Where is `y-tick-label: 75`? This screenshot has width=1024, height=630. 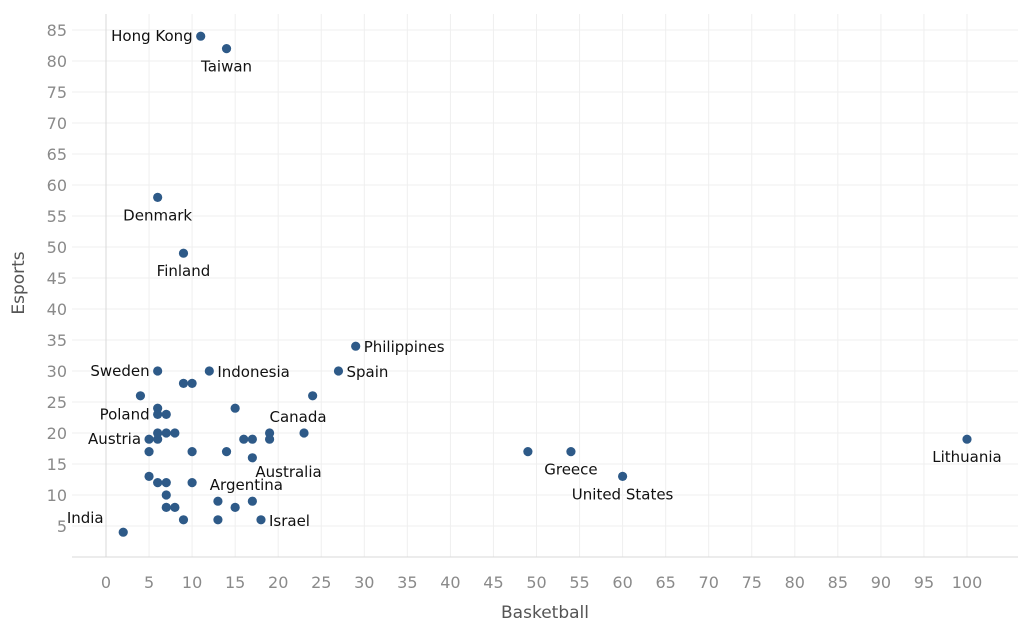 y-tick-label: 75 is located at coordinates (57, 92).